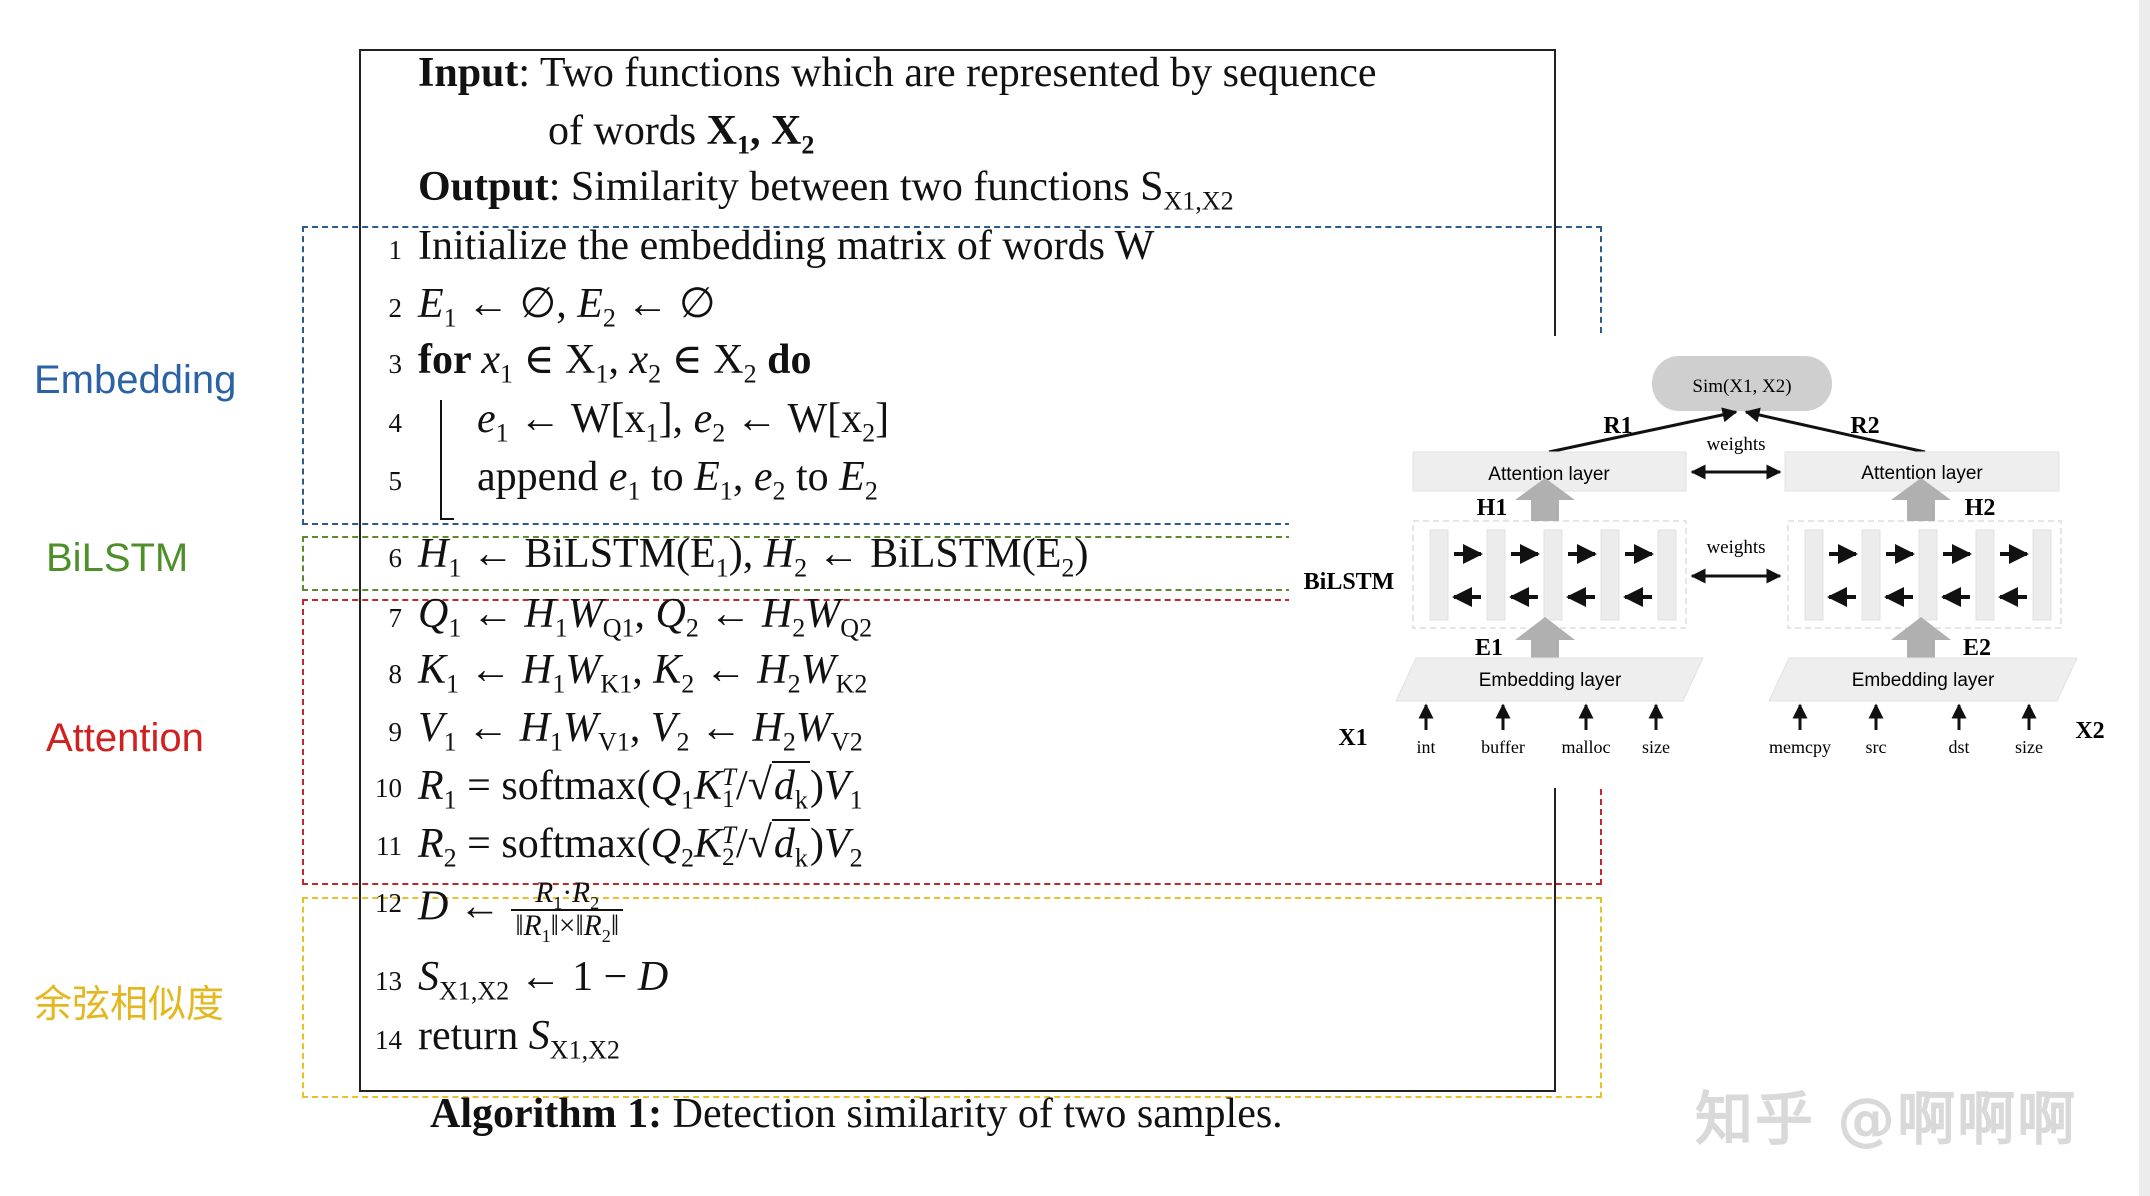 This screenshot has height=1196, width=2150. What do you see at coordinates (794, 419) in the screenshot?
I see `math-text: ← W[x` at bounding box center [794, 419].